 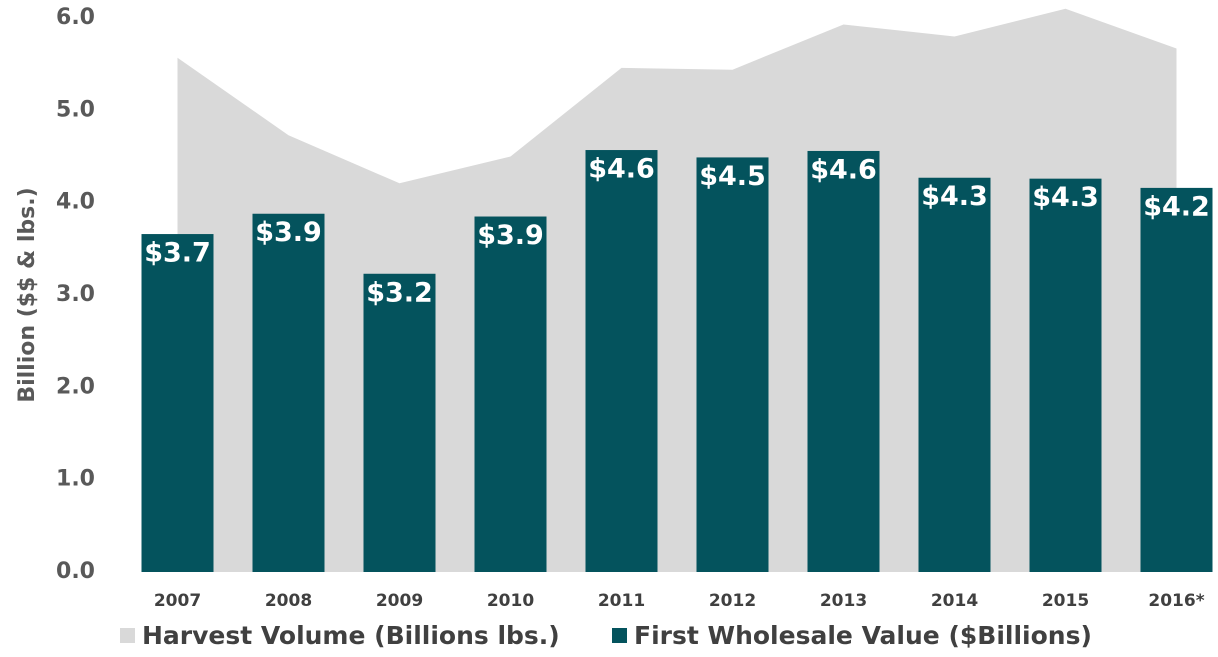 I want to click on y-tick-label: 5.0, so click(x=75, y=109).